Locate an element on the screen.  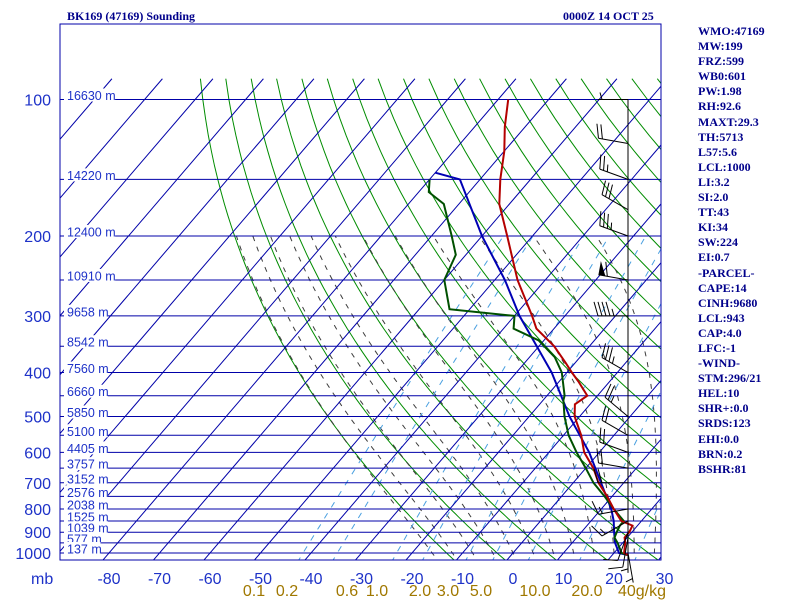
sounding-index: EI:0.7 is located at coordinates (714, 257).